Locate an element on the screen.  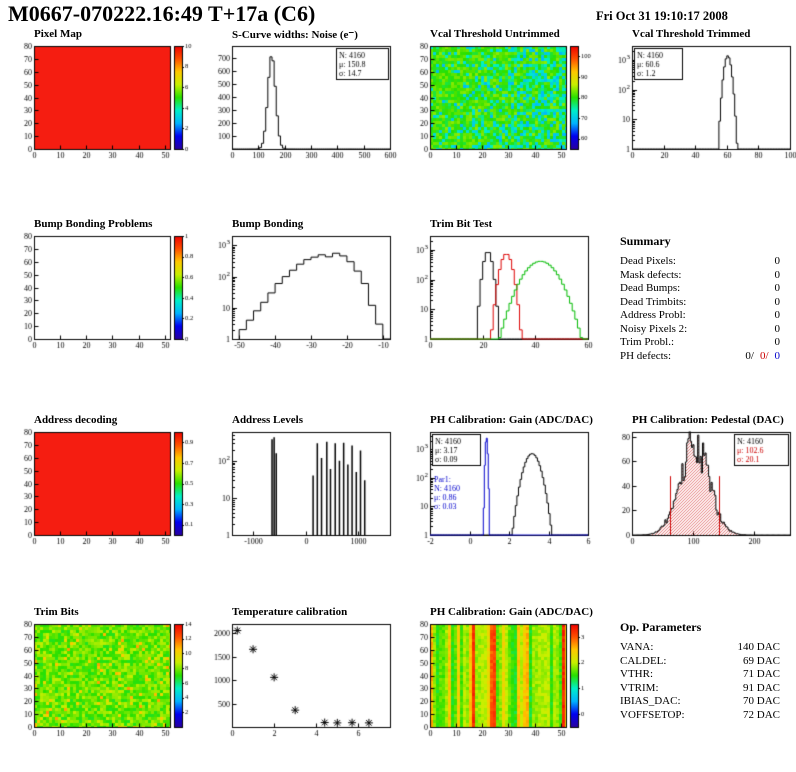
op-parameter-row-label: VANA: is located at coordinates (637, 647).